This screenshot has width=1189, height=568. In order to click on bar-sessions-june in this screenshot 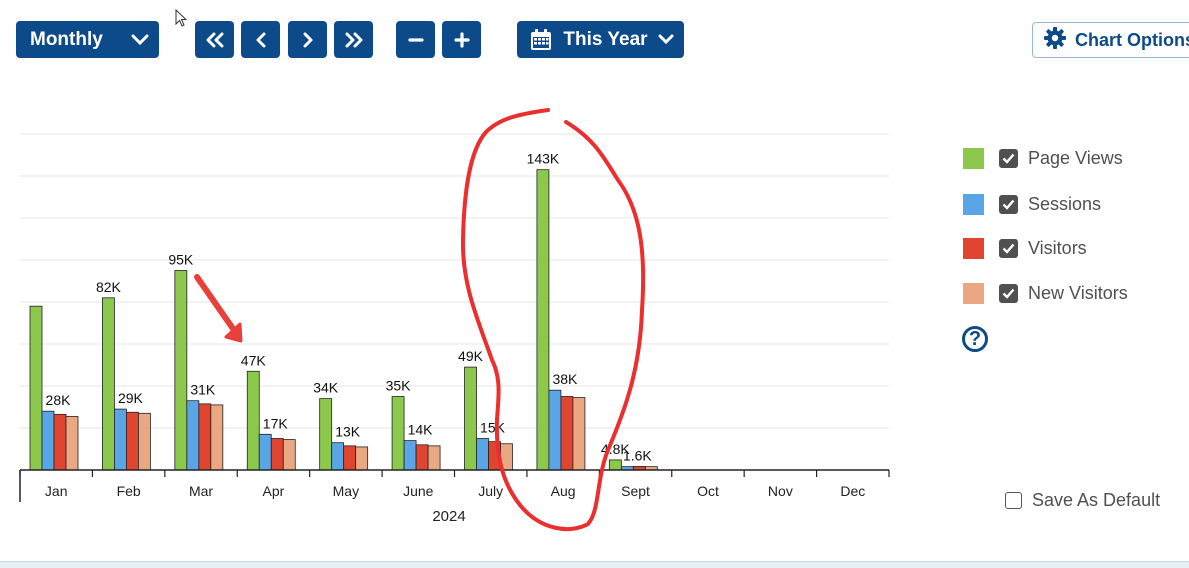, I will do `click(410, 455)`.